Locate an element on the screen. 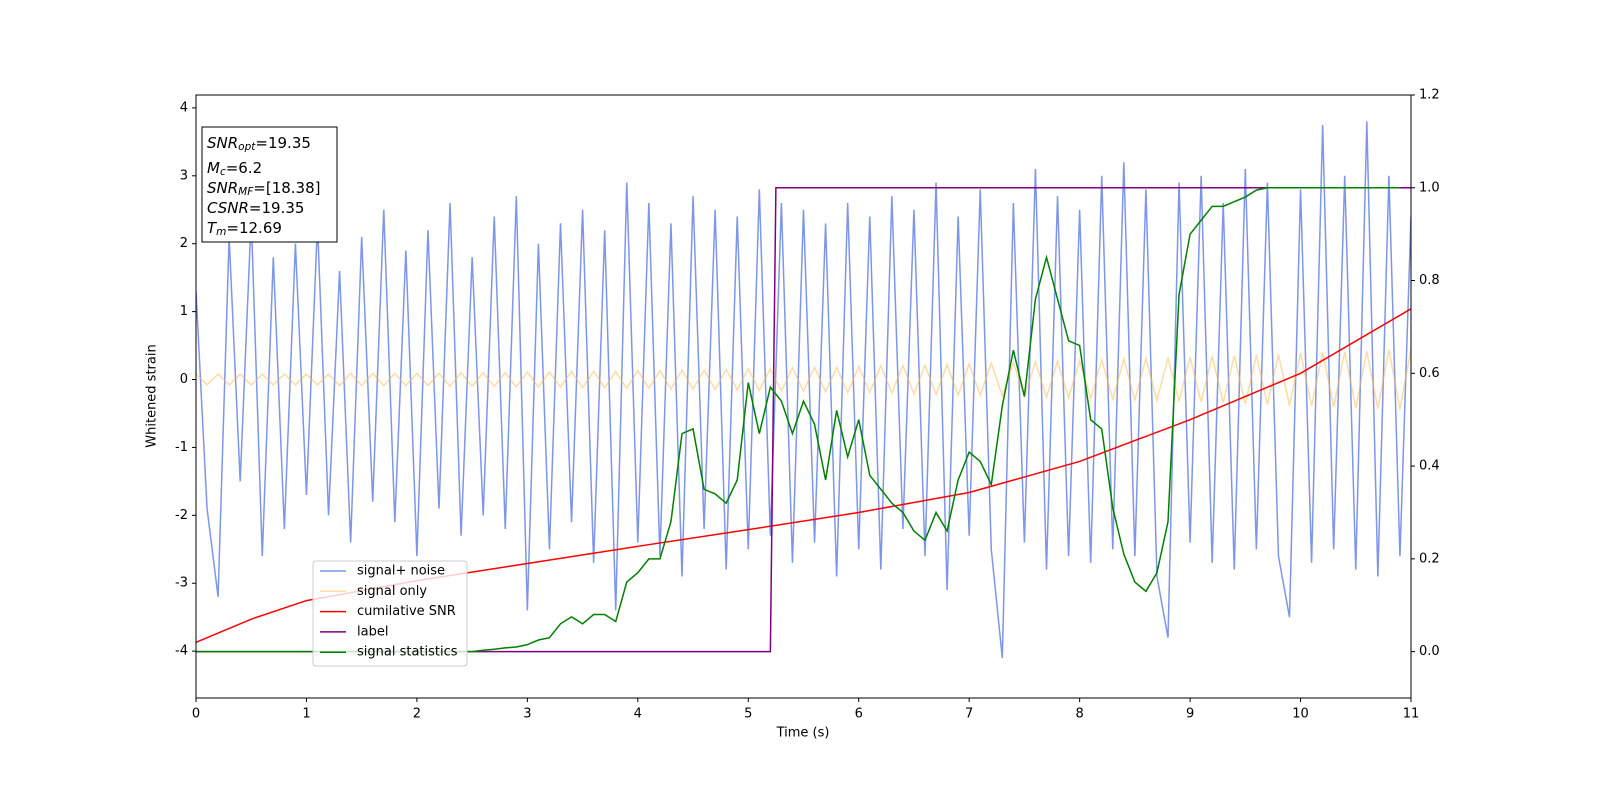 This screenshot has height=804, width=1600. legend-label: label is located at coordinates (372, 631).